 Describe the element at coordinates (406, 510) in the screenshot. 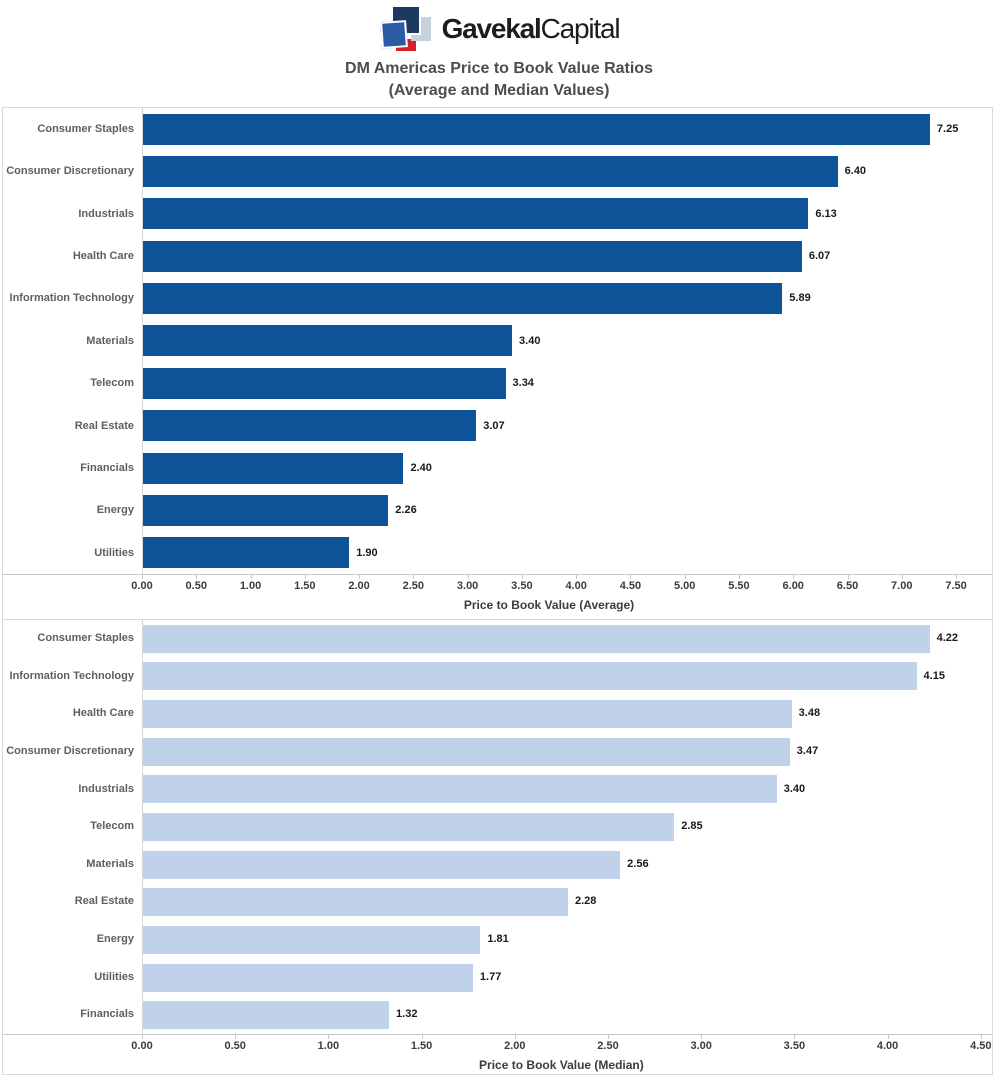

I see `value-label: 2.26` at that location.